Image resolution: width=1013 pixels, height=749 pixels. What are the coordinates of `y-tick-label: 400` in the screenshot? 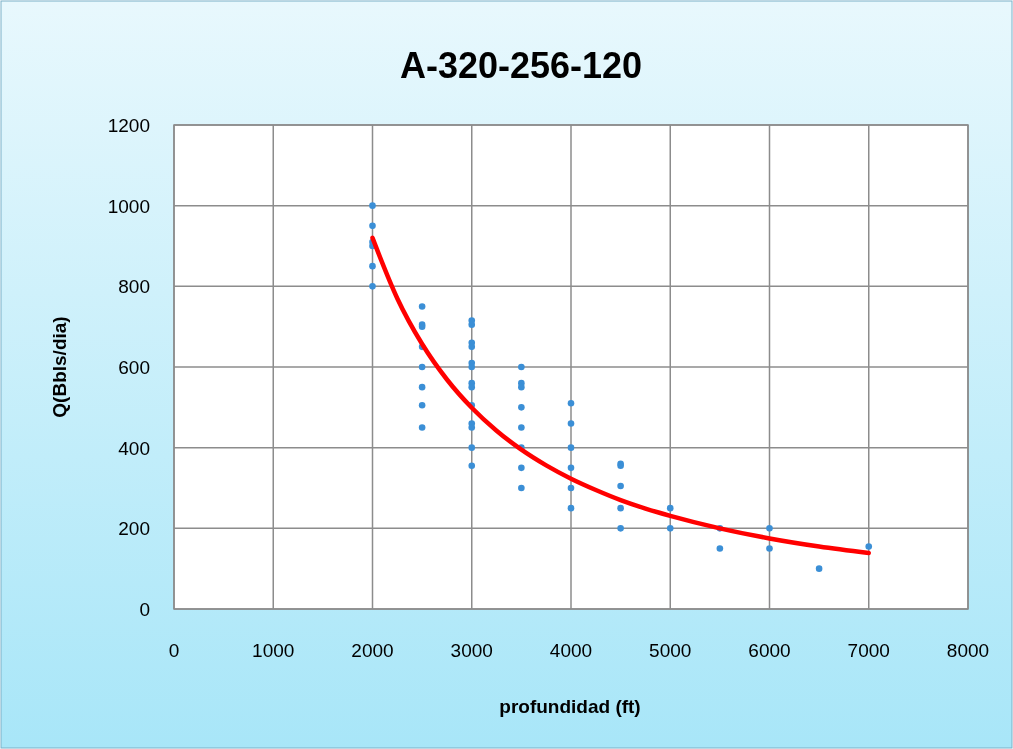 It's located at (134, 448).